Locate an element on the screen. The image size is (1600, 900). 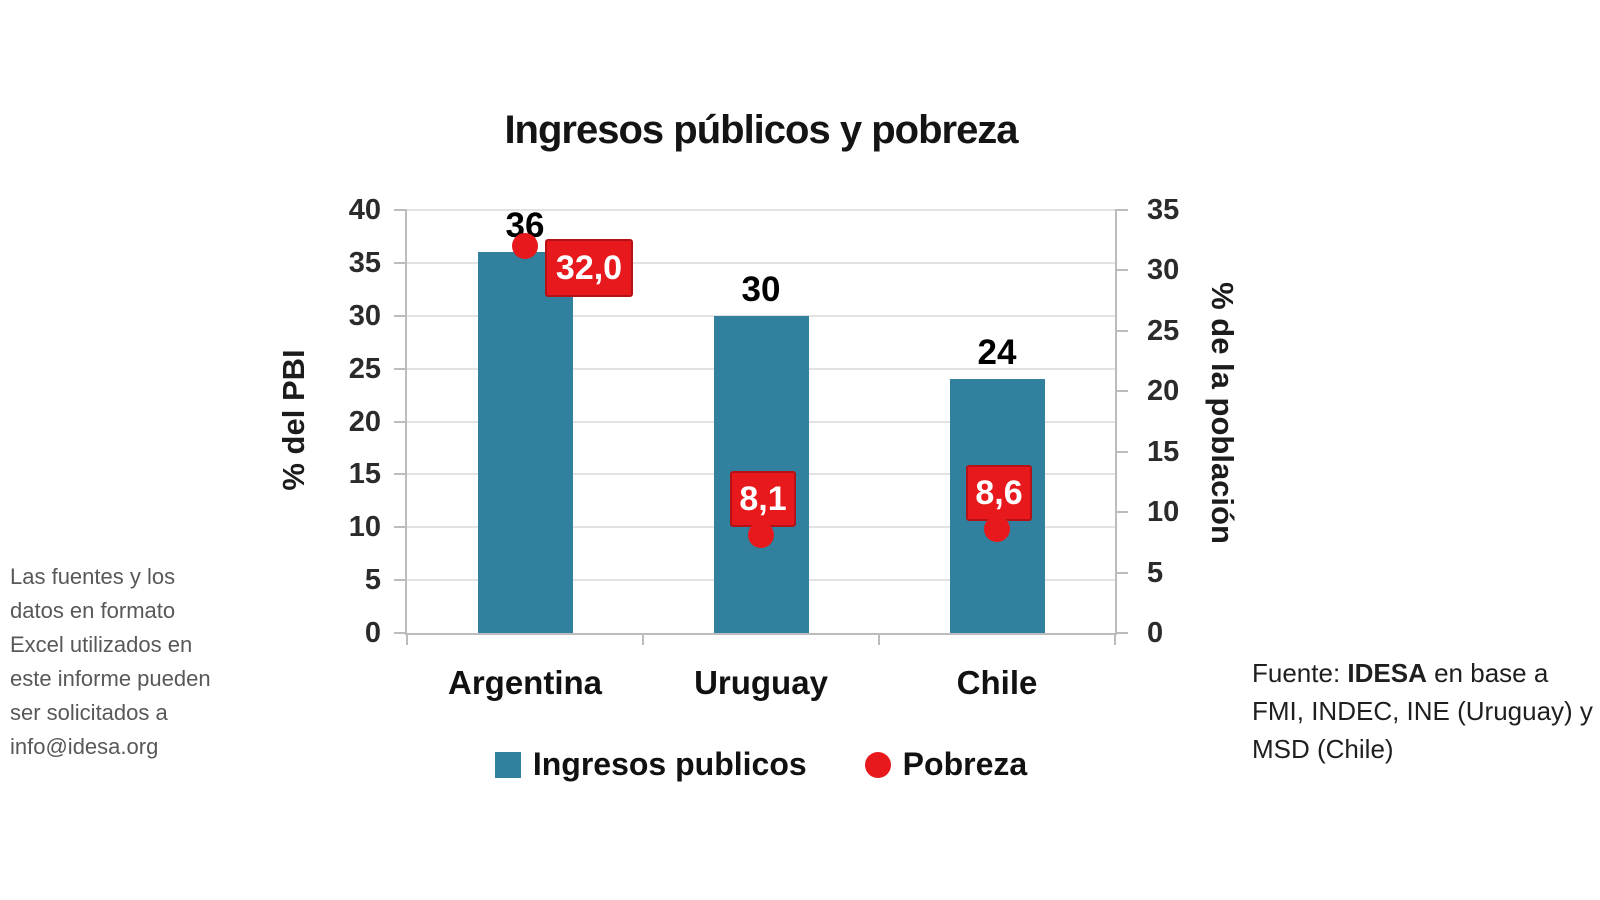
category-label-argentina: Argentina is located at coordinates (524, 682).